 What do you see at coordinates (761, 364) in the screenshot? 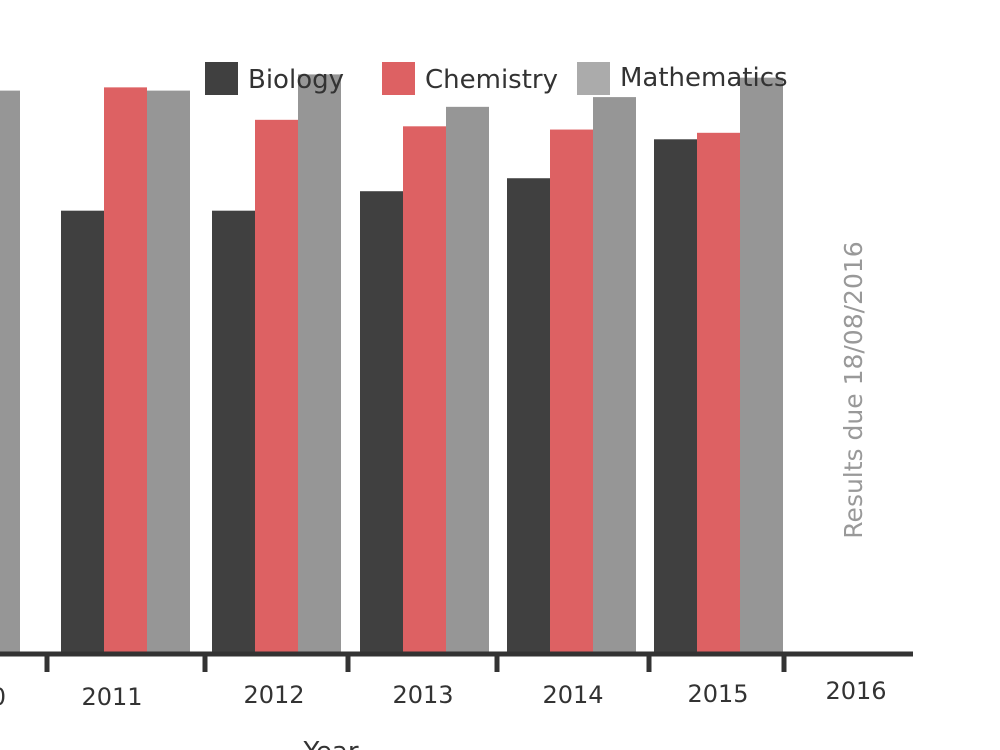
I see `bar-mathematics-2015` at bounding box center [761, 364].